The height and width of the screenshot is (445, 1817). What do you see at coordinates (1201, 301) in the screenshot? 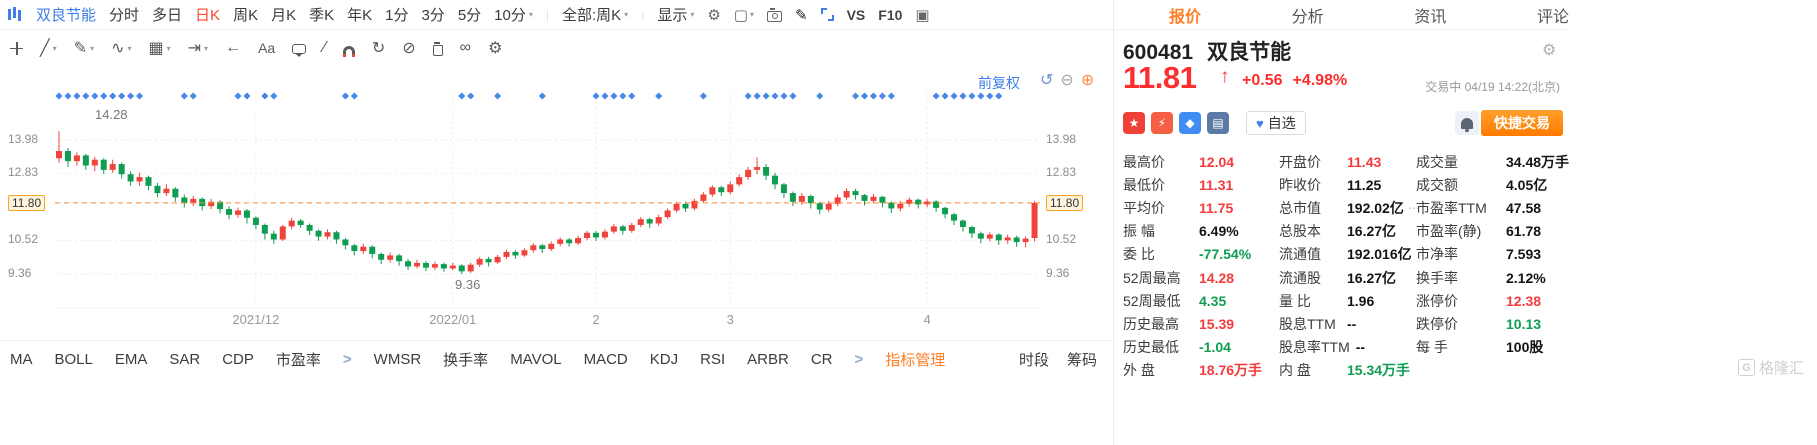
I see `stat-cell: 52周最低 4.35` at bounding box center [1201, 301].